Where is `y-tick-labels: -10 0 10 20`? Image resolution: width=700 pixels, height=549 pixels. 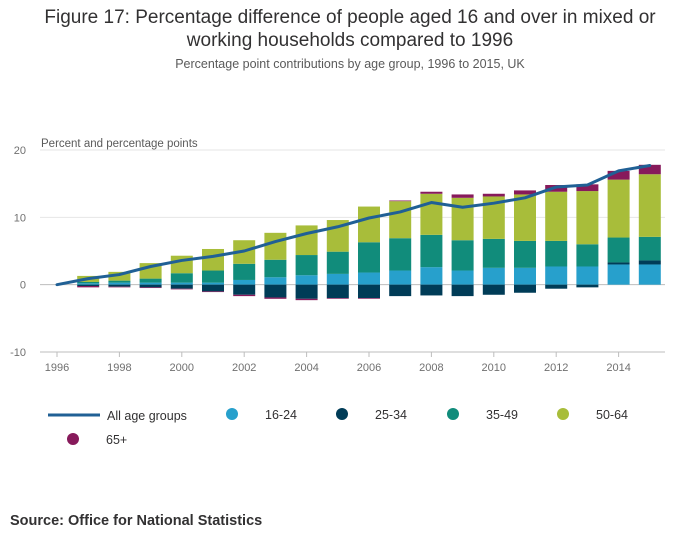
y-tick-labels: -10 0 10 20 is located at coordinates (18, 252).